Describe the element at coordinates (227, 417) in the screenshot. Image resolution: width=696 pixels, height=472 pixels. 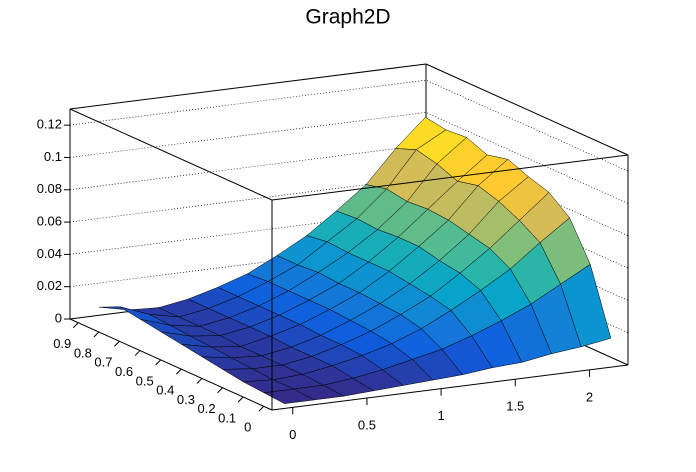
I see `y-tick-label: 0.1` at that location.